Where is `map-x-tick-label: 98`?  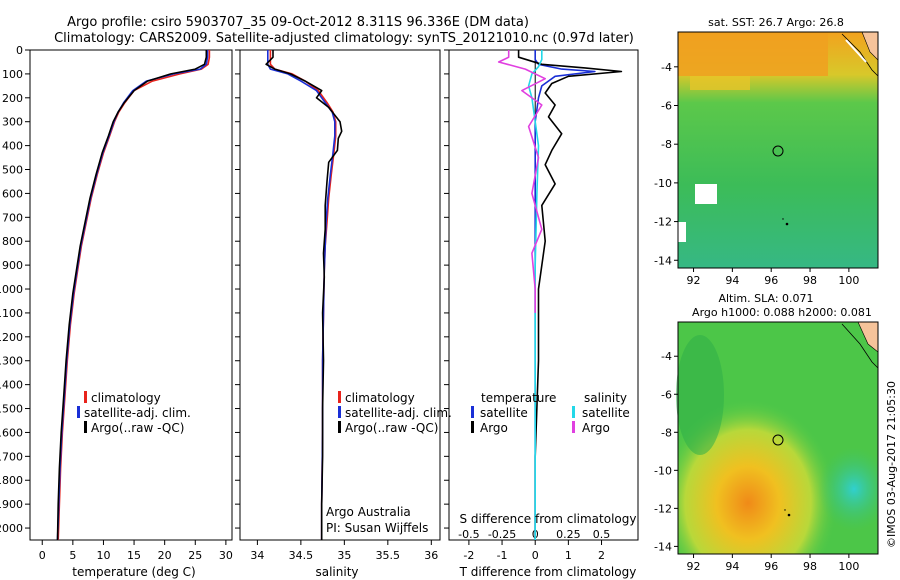
map-x-tick-label: 98 is located at coordinates (810, 566).